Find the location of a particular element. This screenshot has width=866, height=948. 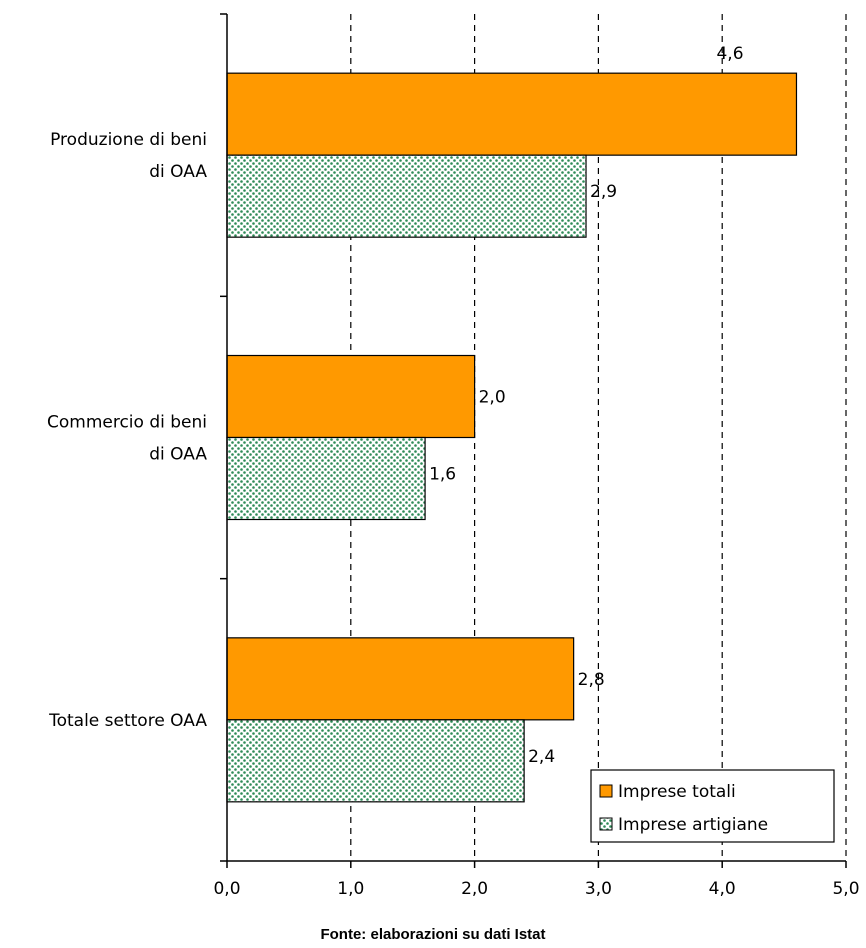

x-tick-label: 0,0 is located at coordinates (226, 889).